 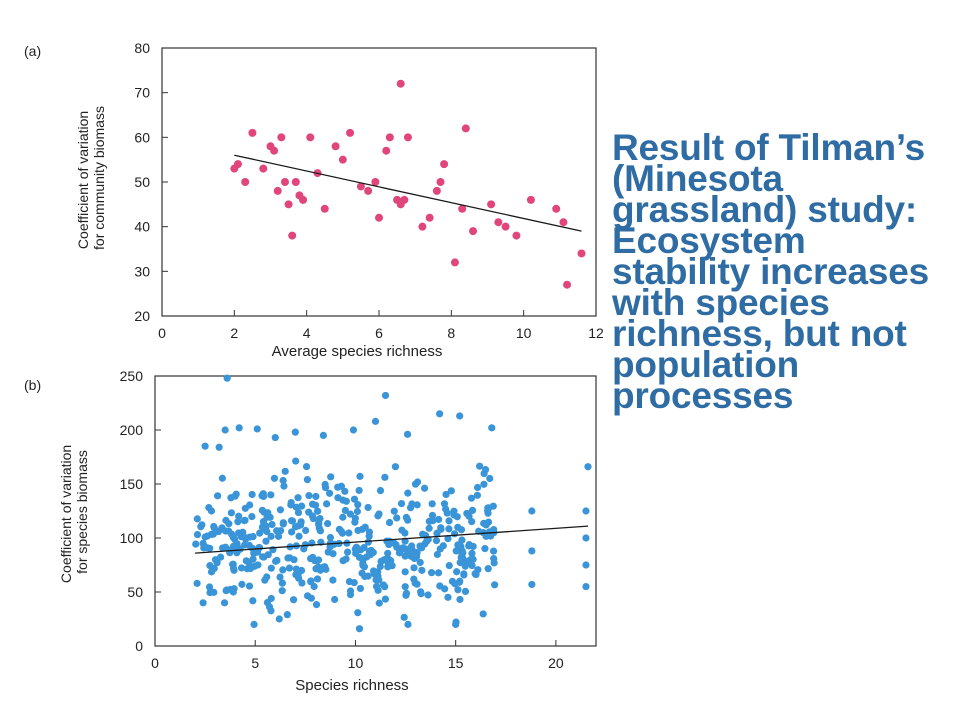 I want to click on y-tick-label: 50, so click(x=142, y=182).